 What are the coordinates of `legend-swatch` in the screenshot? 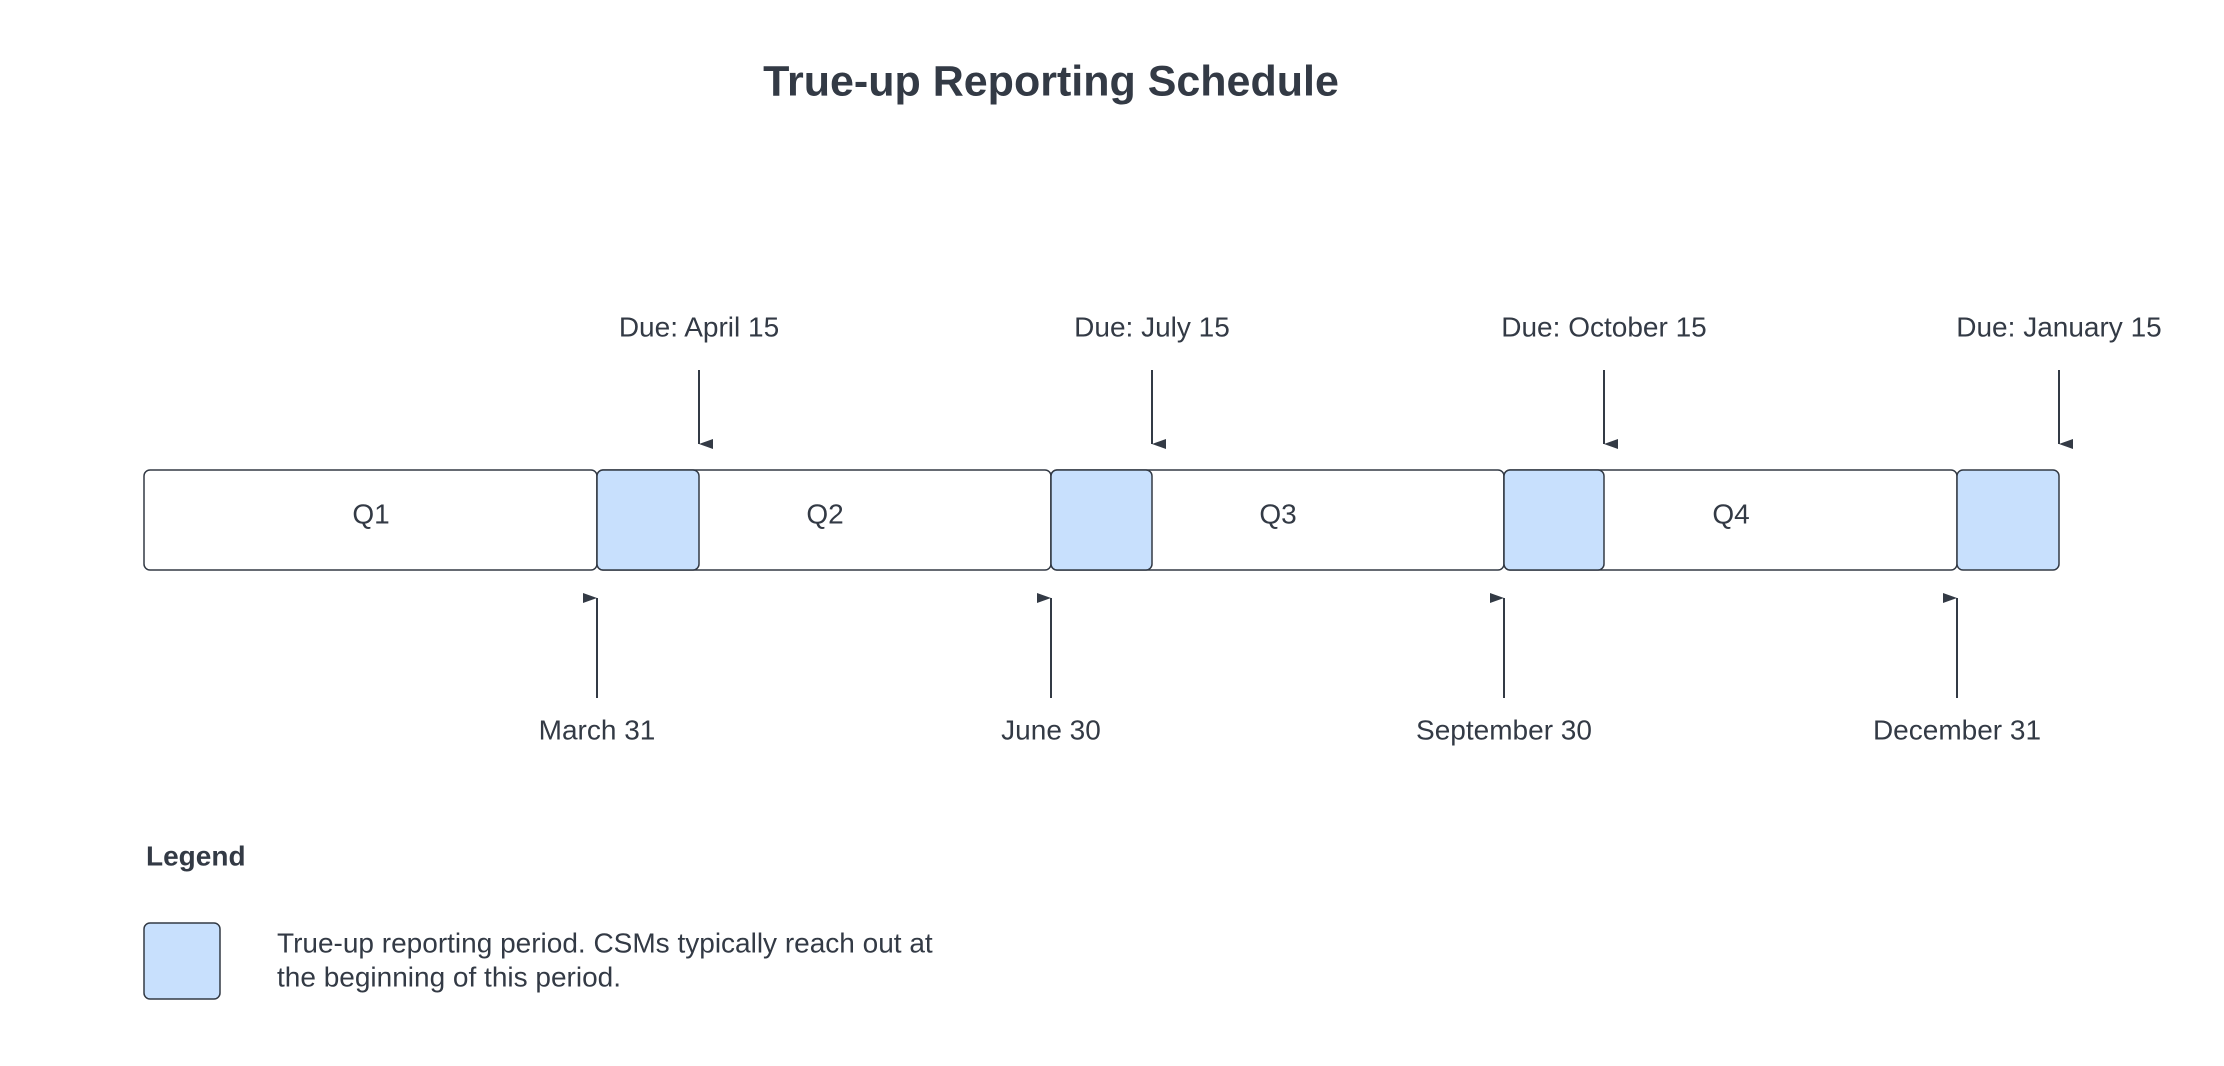 It's located at (182, 961).